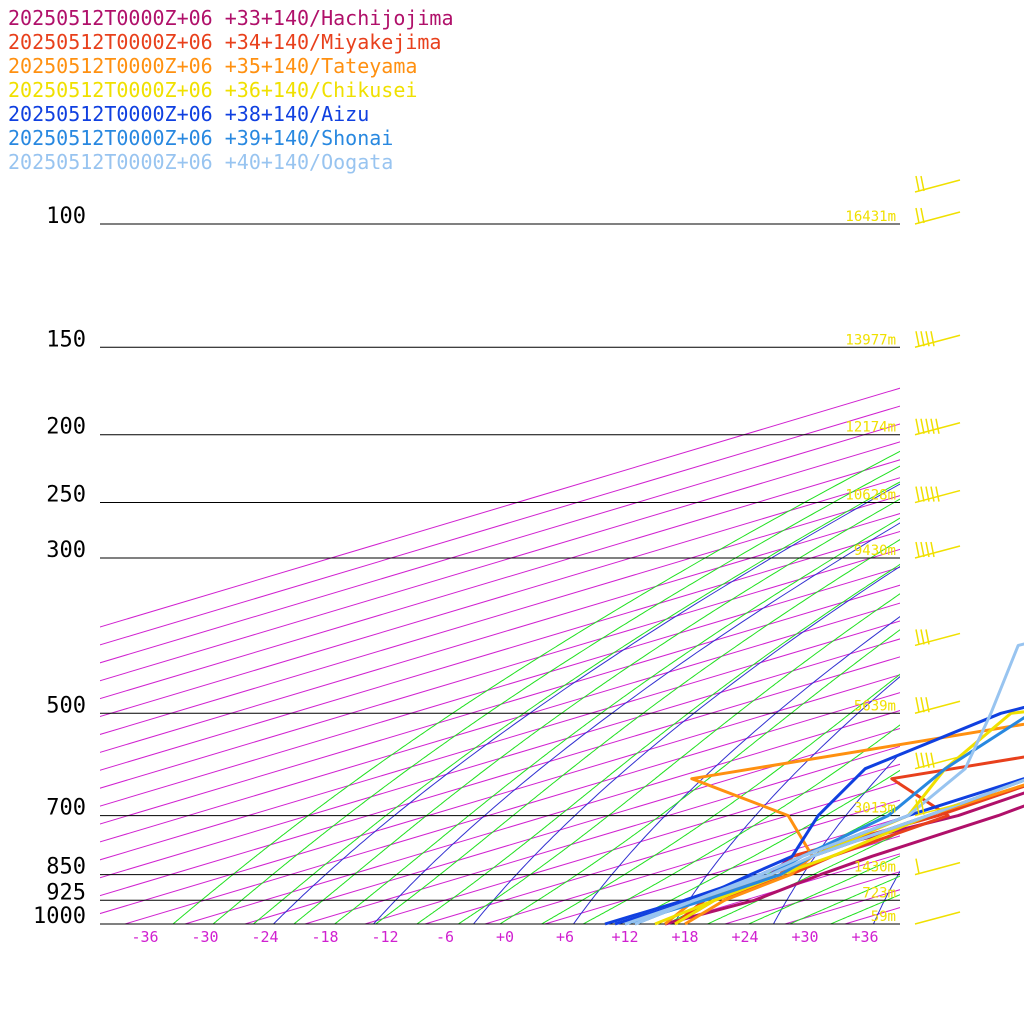  What do you see at coordinates (875, 809) in the screenshot?
I see `height-label: 3013m` at bounding box center [875, 809].